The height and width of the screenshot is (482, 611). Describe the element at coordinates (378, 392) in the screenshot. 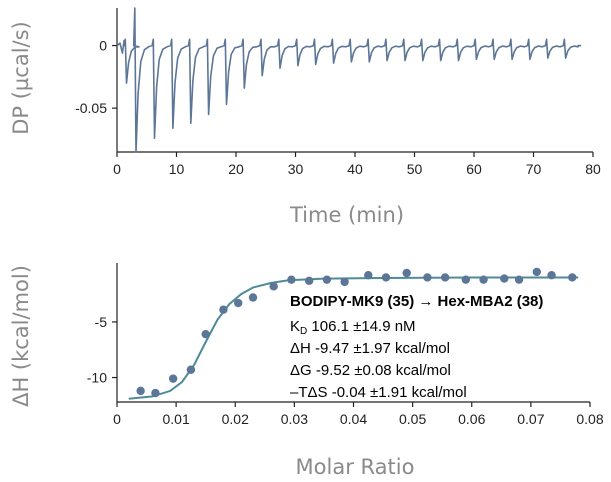

I see `annotation-tds: –TΔS -0.04 ±1.91 kcal/mol` at that location.